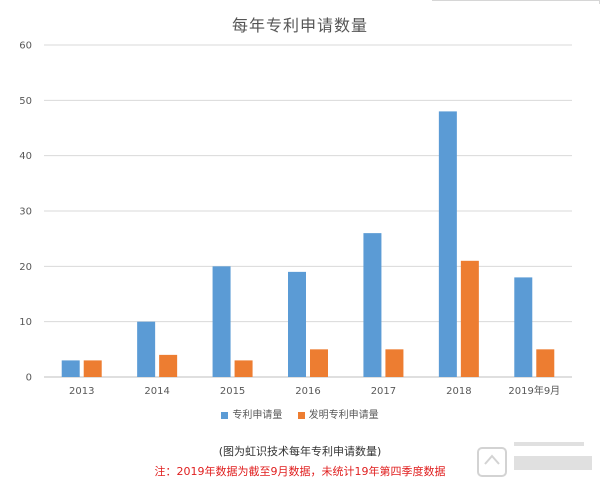 This screenshot has height=486, width=600. Describe the element at coordinates (25, 212) in the screenshot. I see `y-tick-label: 30` at that location.